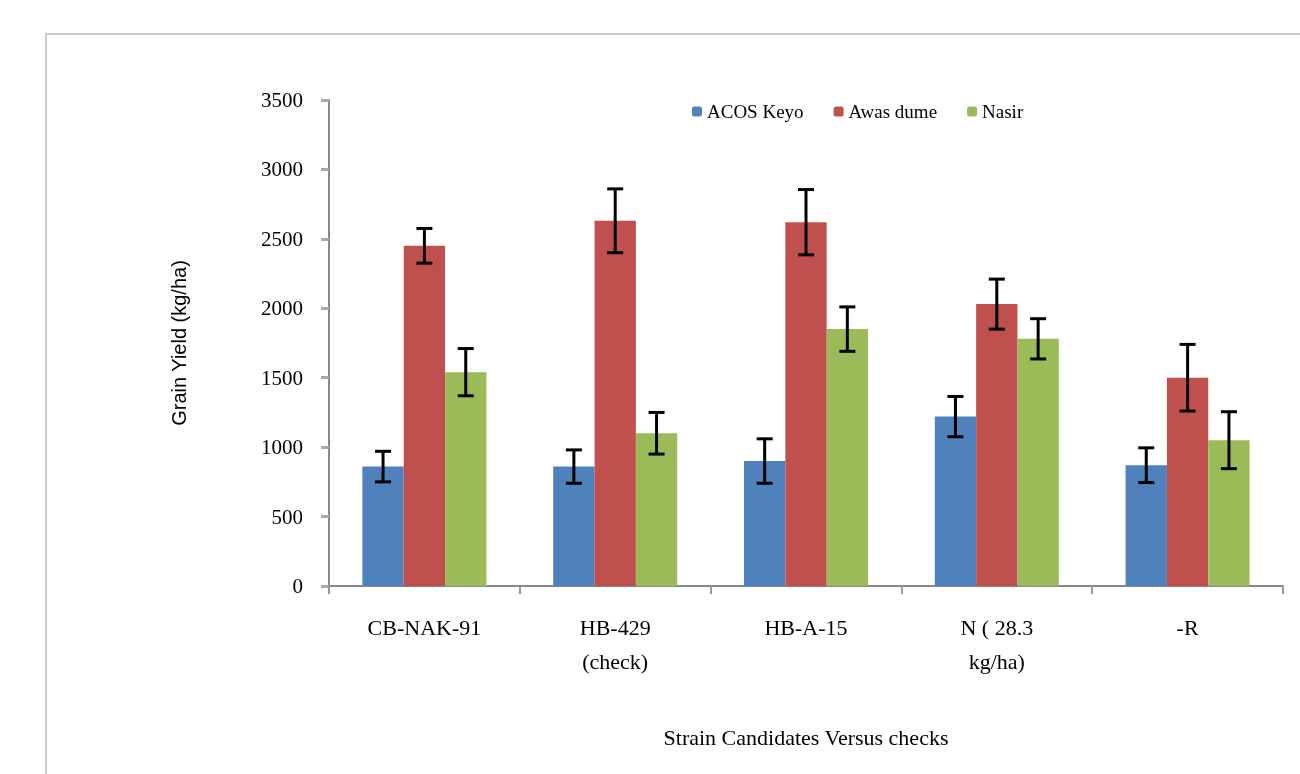  What do you see at coordinates (424, 627) in the screenshot?
I see `x-tick-label: CB-NAK-91` at bounding box center [424, 627].